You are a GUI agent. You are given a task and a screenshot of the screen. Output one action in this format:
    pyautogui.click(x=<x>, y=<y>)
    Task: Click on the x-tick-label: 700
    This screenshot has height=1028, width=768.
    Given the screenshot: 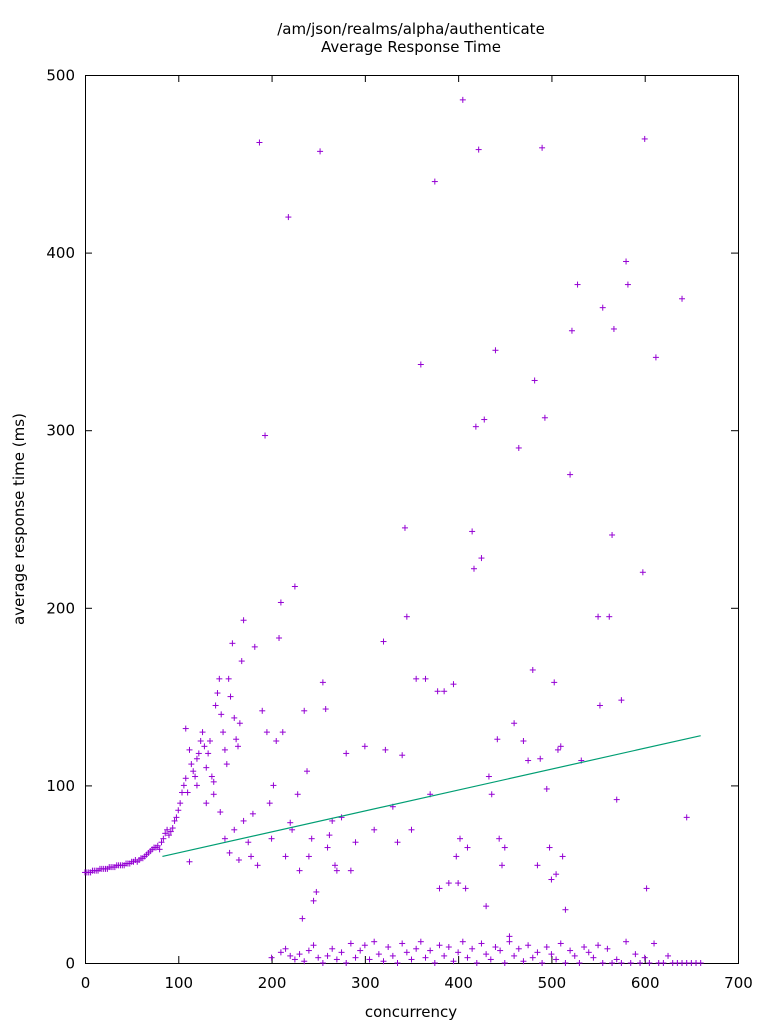 What is the action you would take?
    pyautogui.click(x=738, y=983)
    